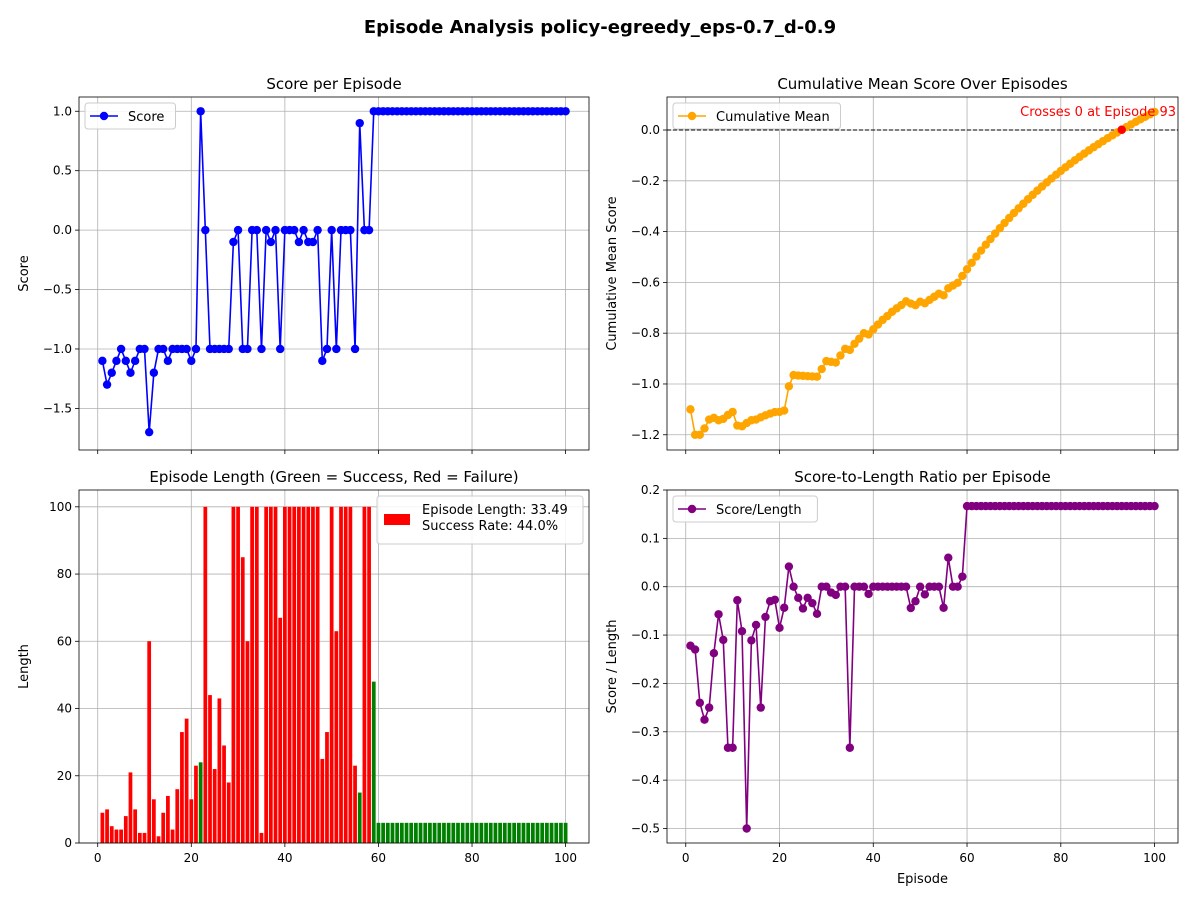 This screenshot has height=900, width=1200. I want to click on y-tick-label: −0.1, so click(645, 635).